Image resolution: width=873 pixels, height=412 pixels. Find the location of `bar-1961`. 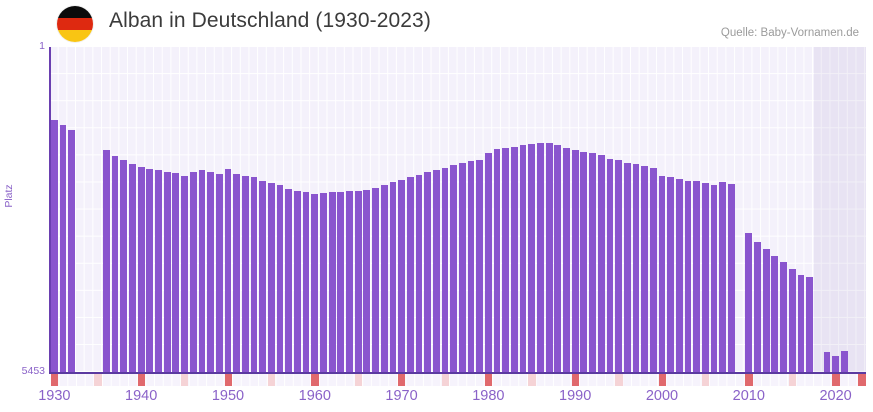

bar-1961 is located at coordinates (323, 282).